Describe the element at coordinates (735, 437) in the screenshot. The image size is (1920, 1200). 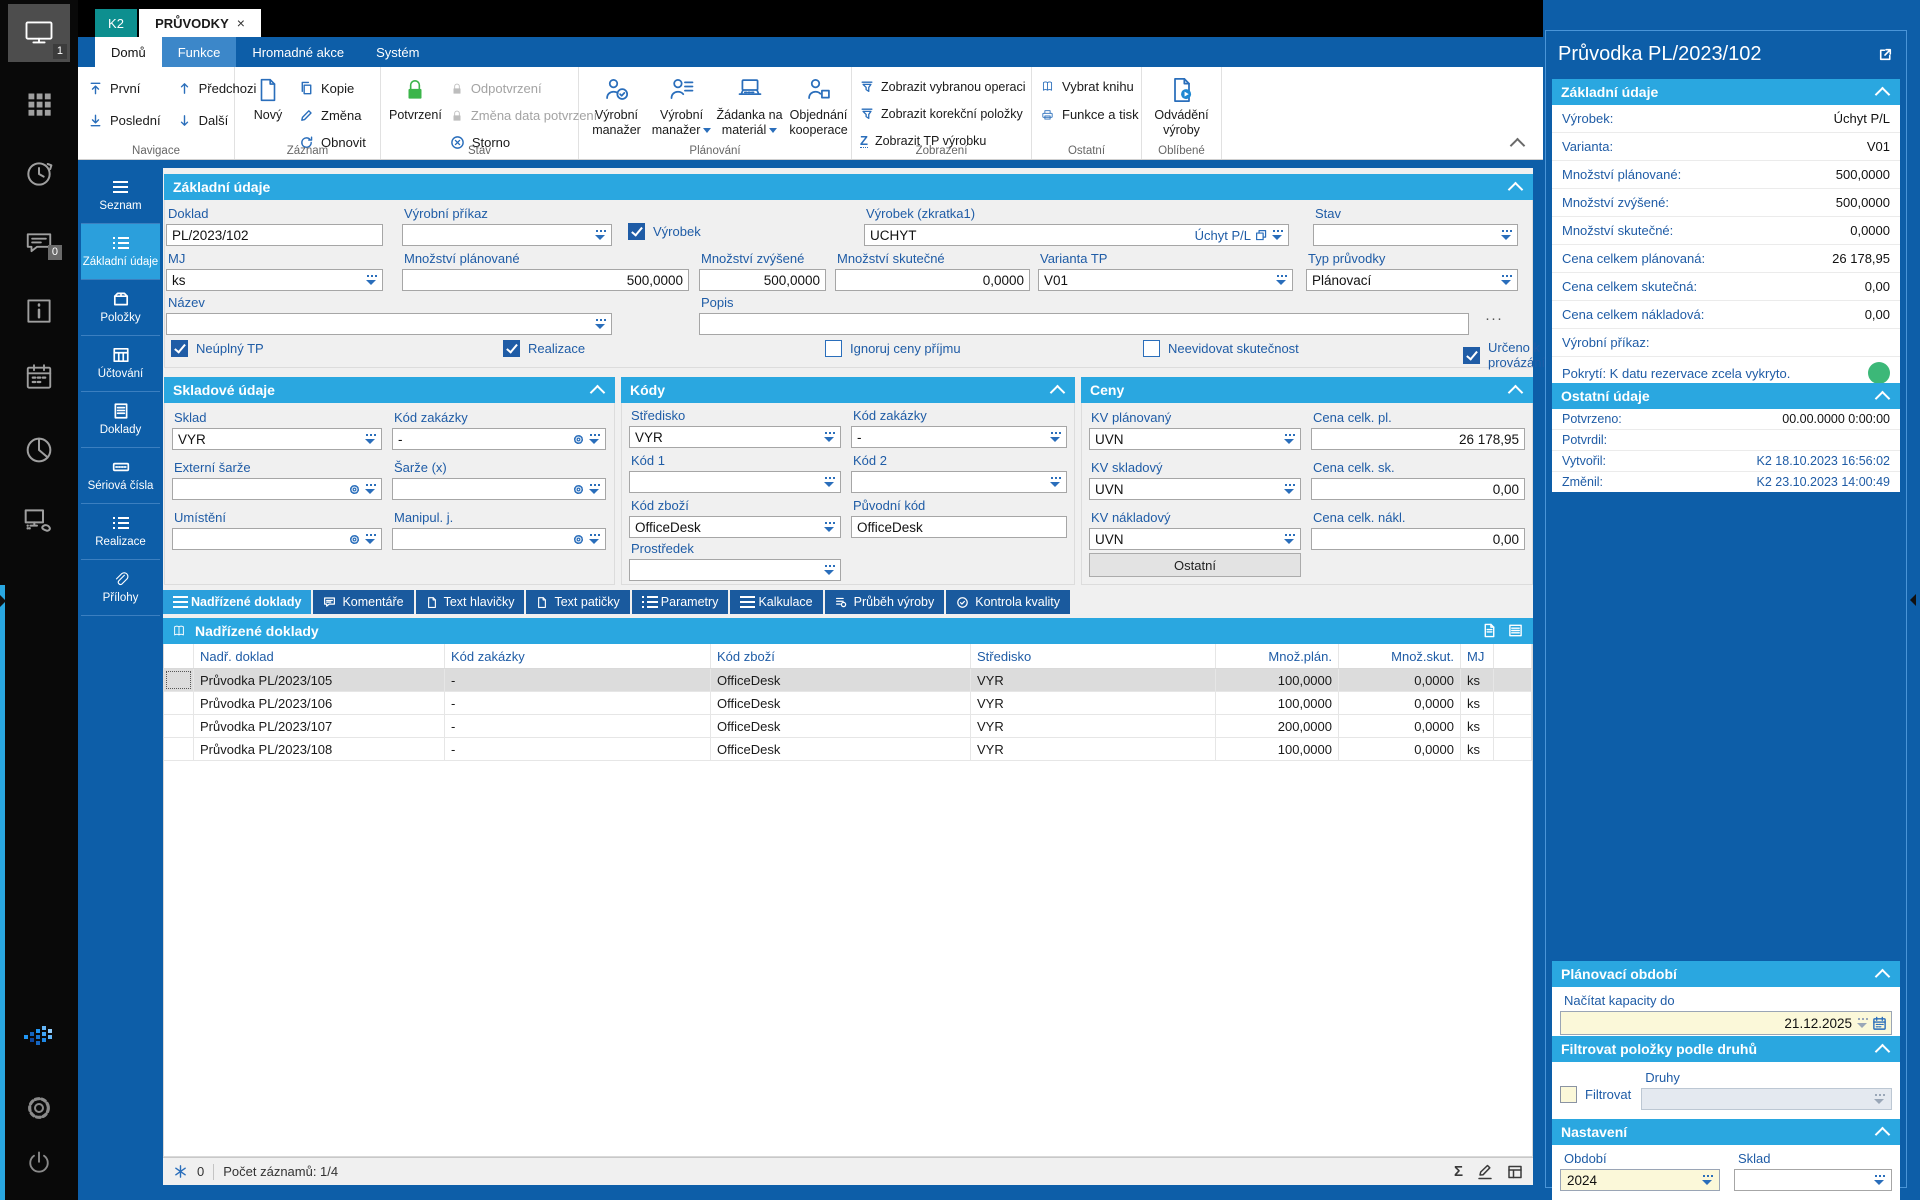
I see `stredisko-field: VYR` at that location.